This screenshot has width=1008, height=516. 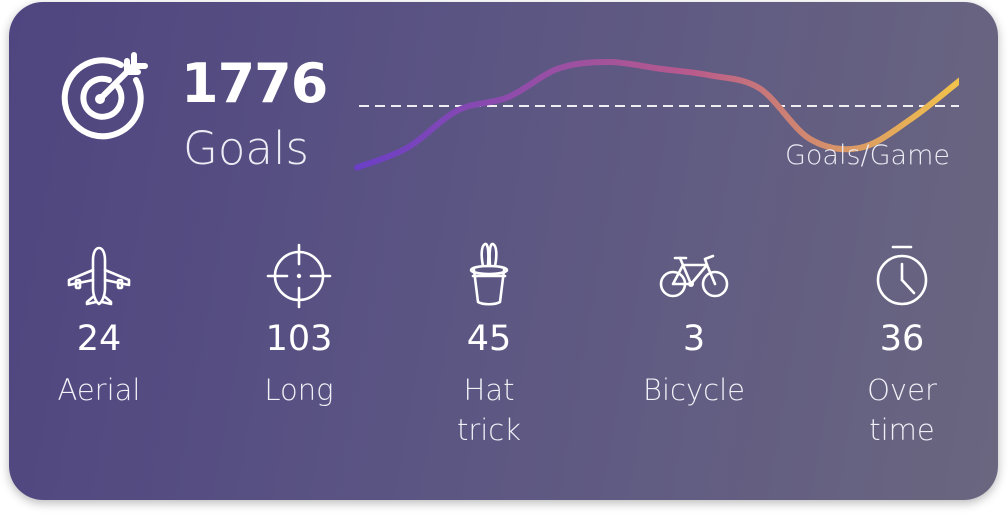 I want to click on stat-over-time-value: 36, so click(x=902, y=339).